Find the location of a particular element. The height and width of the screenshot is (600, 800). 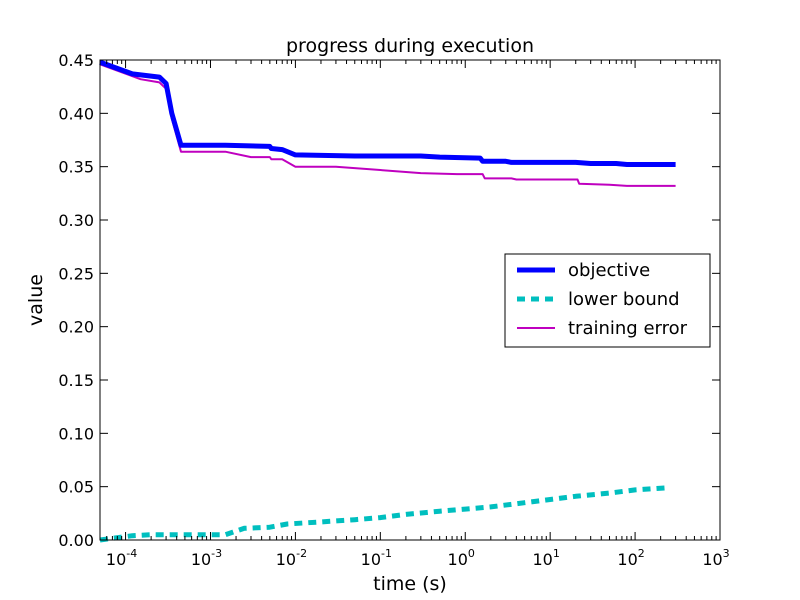

y-axis-title: value is located at coordinates (36, 300).